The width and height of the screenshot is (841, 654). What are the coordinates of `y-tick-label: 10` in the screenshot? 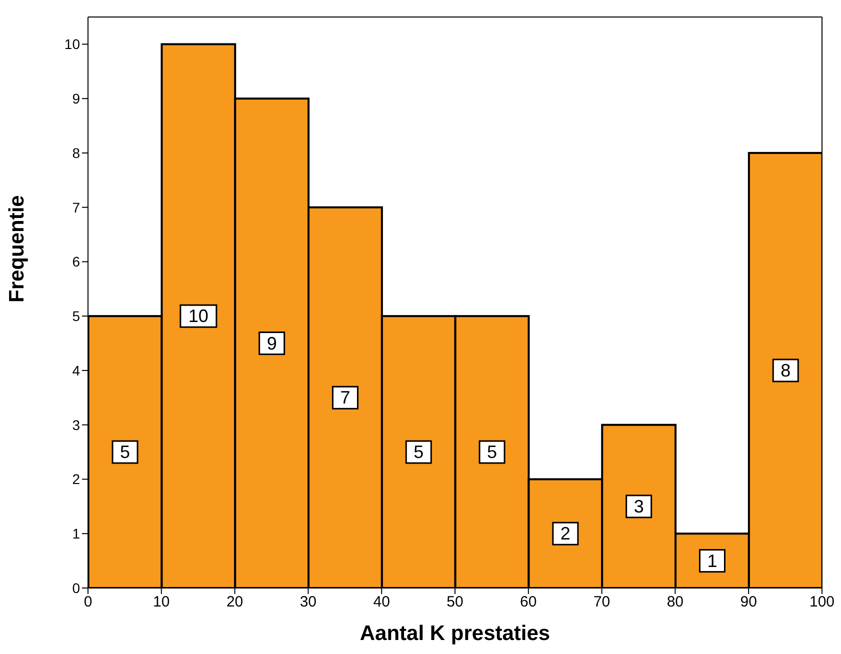 It's located at (72, 44).